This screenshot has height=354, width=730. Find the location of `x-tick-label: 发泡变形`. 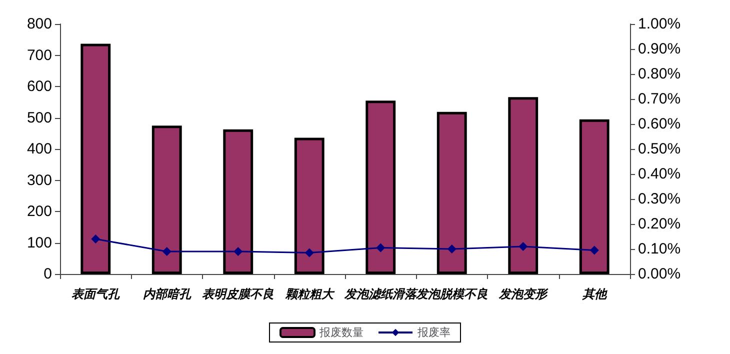

x-tick-label: 发泡变形 is located at coordinates (524, 294).